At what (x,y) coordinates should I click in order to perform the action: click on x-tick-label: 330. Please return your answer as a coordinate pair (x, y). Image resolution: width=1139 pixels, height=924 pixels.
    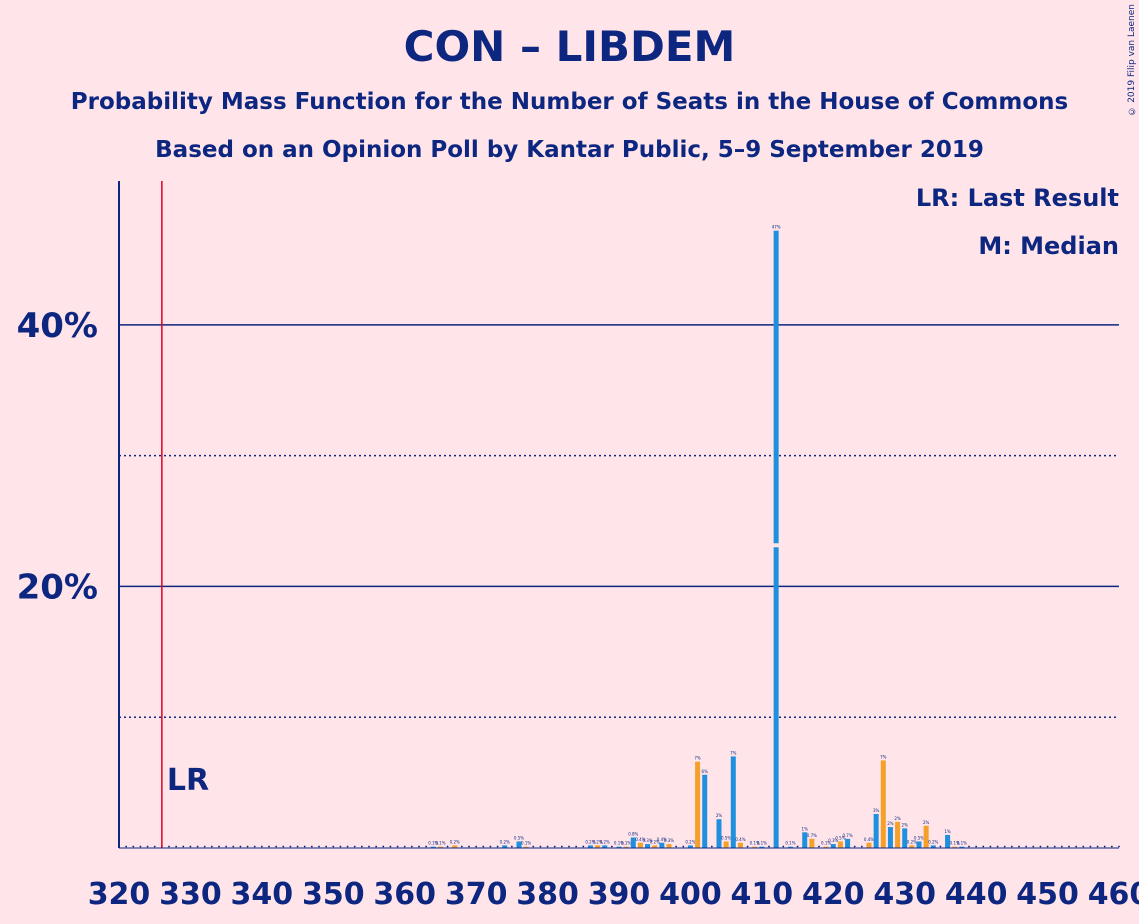
    Looking at the image, I should click on (190, 894).